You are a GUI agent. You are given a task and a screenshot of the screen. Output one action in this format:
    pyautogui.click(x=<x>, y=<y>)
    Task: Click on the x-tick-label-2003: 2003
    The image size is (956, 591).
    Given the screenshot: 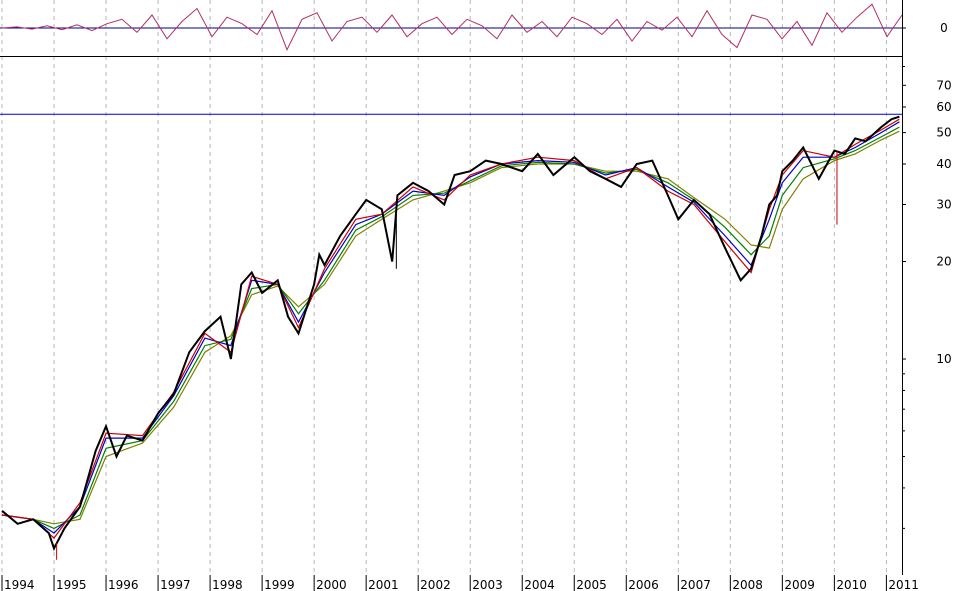 What is the action you would take?
    pyautogui.click(x=487, y=584)
    